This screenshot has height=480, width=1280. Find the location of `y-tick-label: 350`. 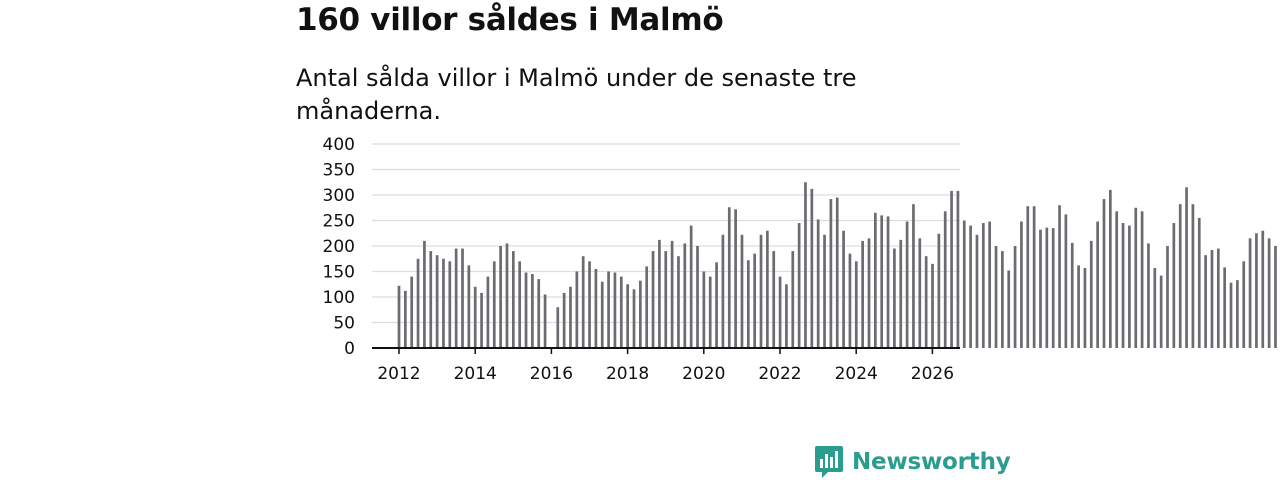

y-tick-label: 350 is located at coordinates (339, 171).